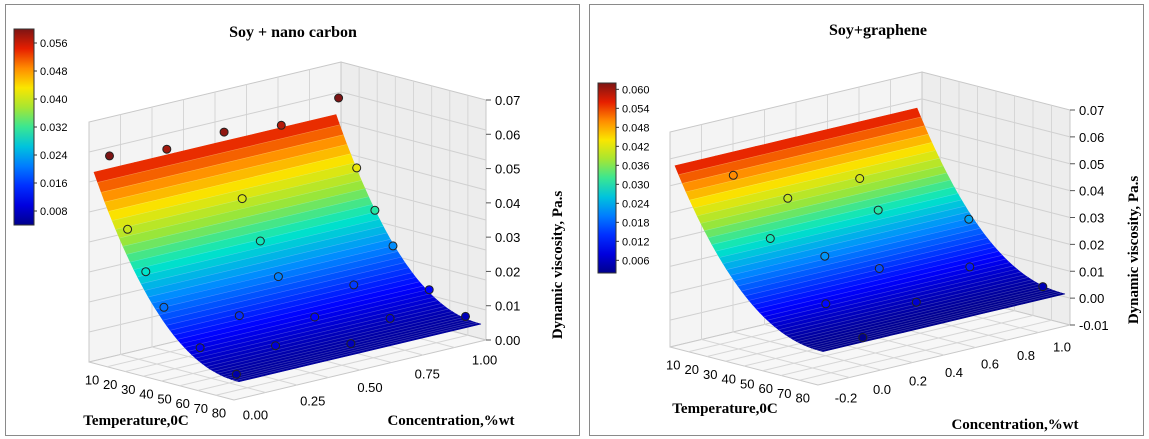 The width and height of the screenshot is (1149, 439). I want to click on x-axis-label: Temperature,0C, so click(135, 421).